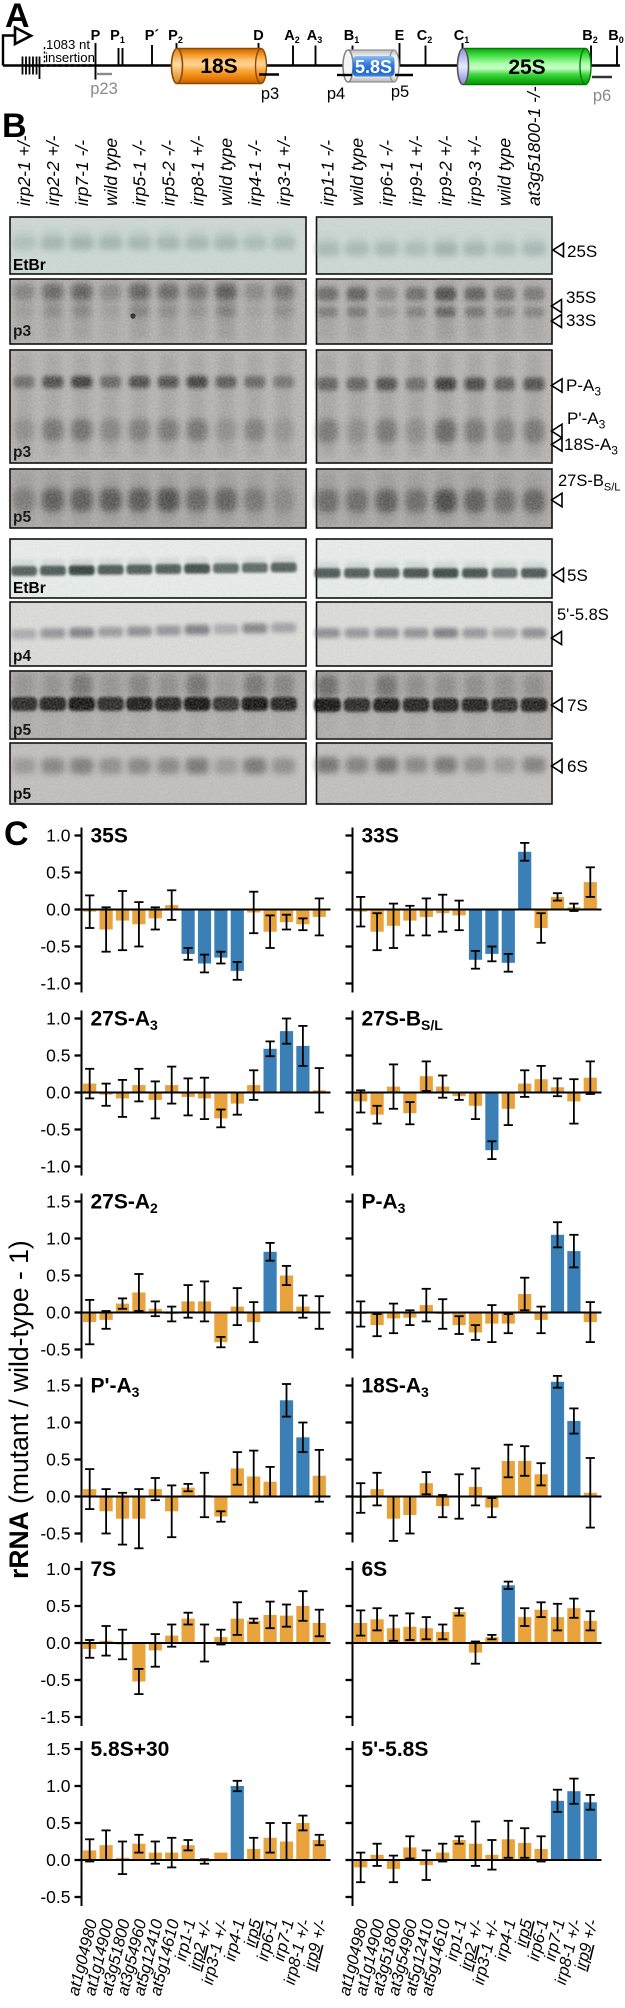  Describe the element at coordinates (96, 36) in the screenshot. I see `svg-text: P` at that location.